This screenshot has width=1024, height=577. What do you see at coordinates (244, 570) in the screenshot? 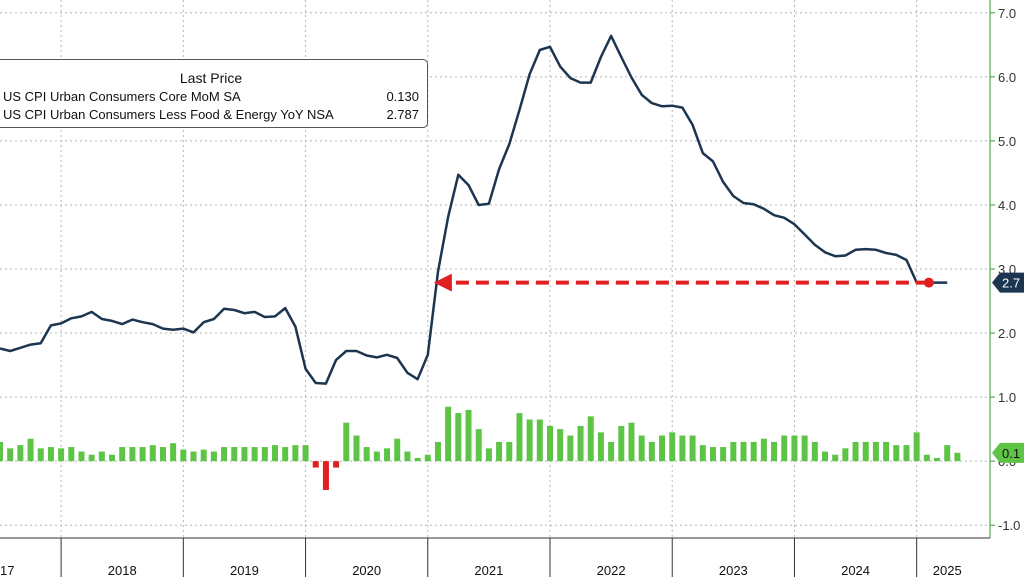
I see `x-tick-label: 2019` at bounding box center [244, 570].